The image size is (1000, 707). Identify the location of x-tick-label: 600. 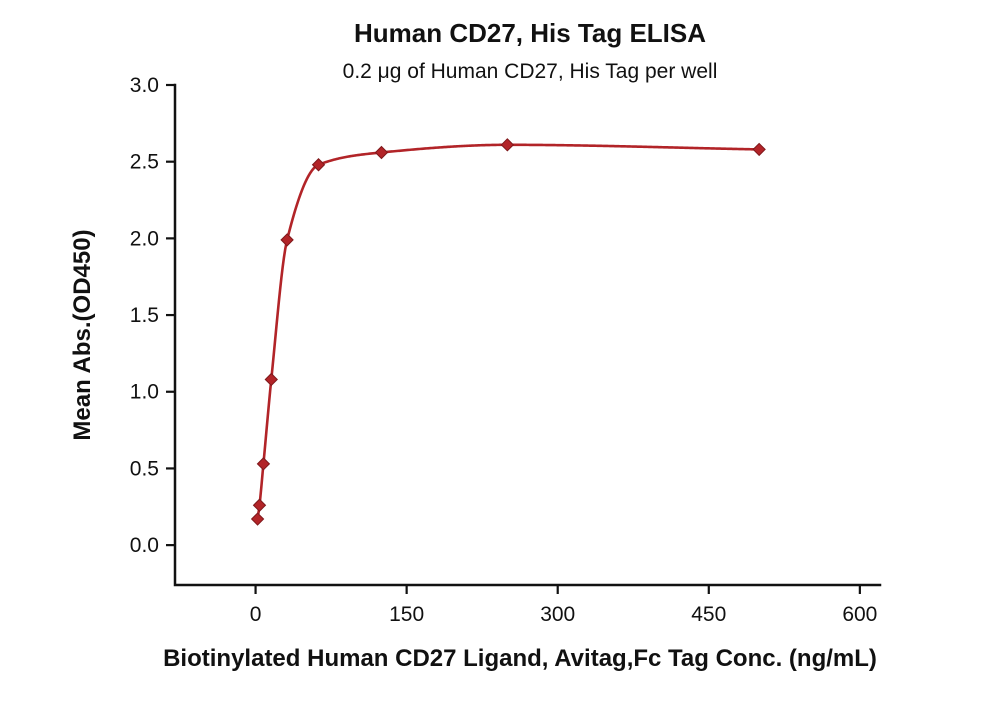
(859, 614).